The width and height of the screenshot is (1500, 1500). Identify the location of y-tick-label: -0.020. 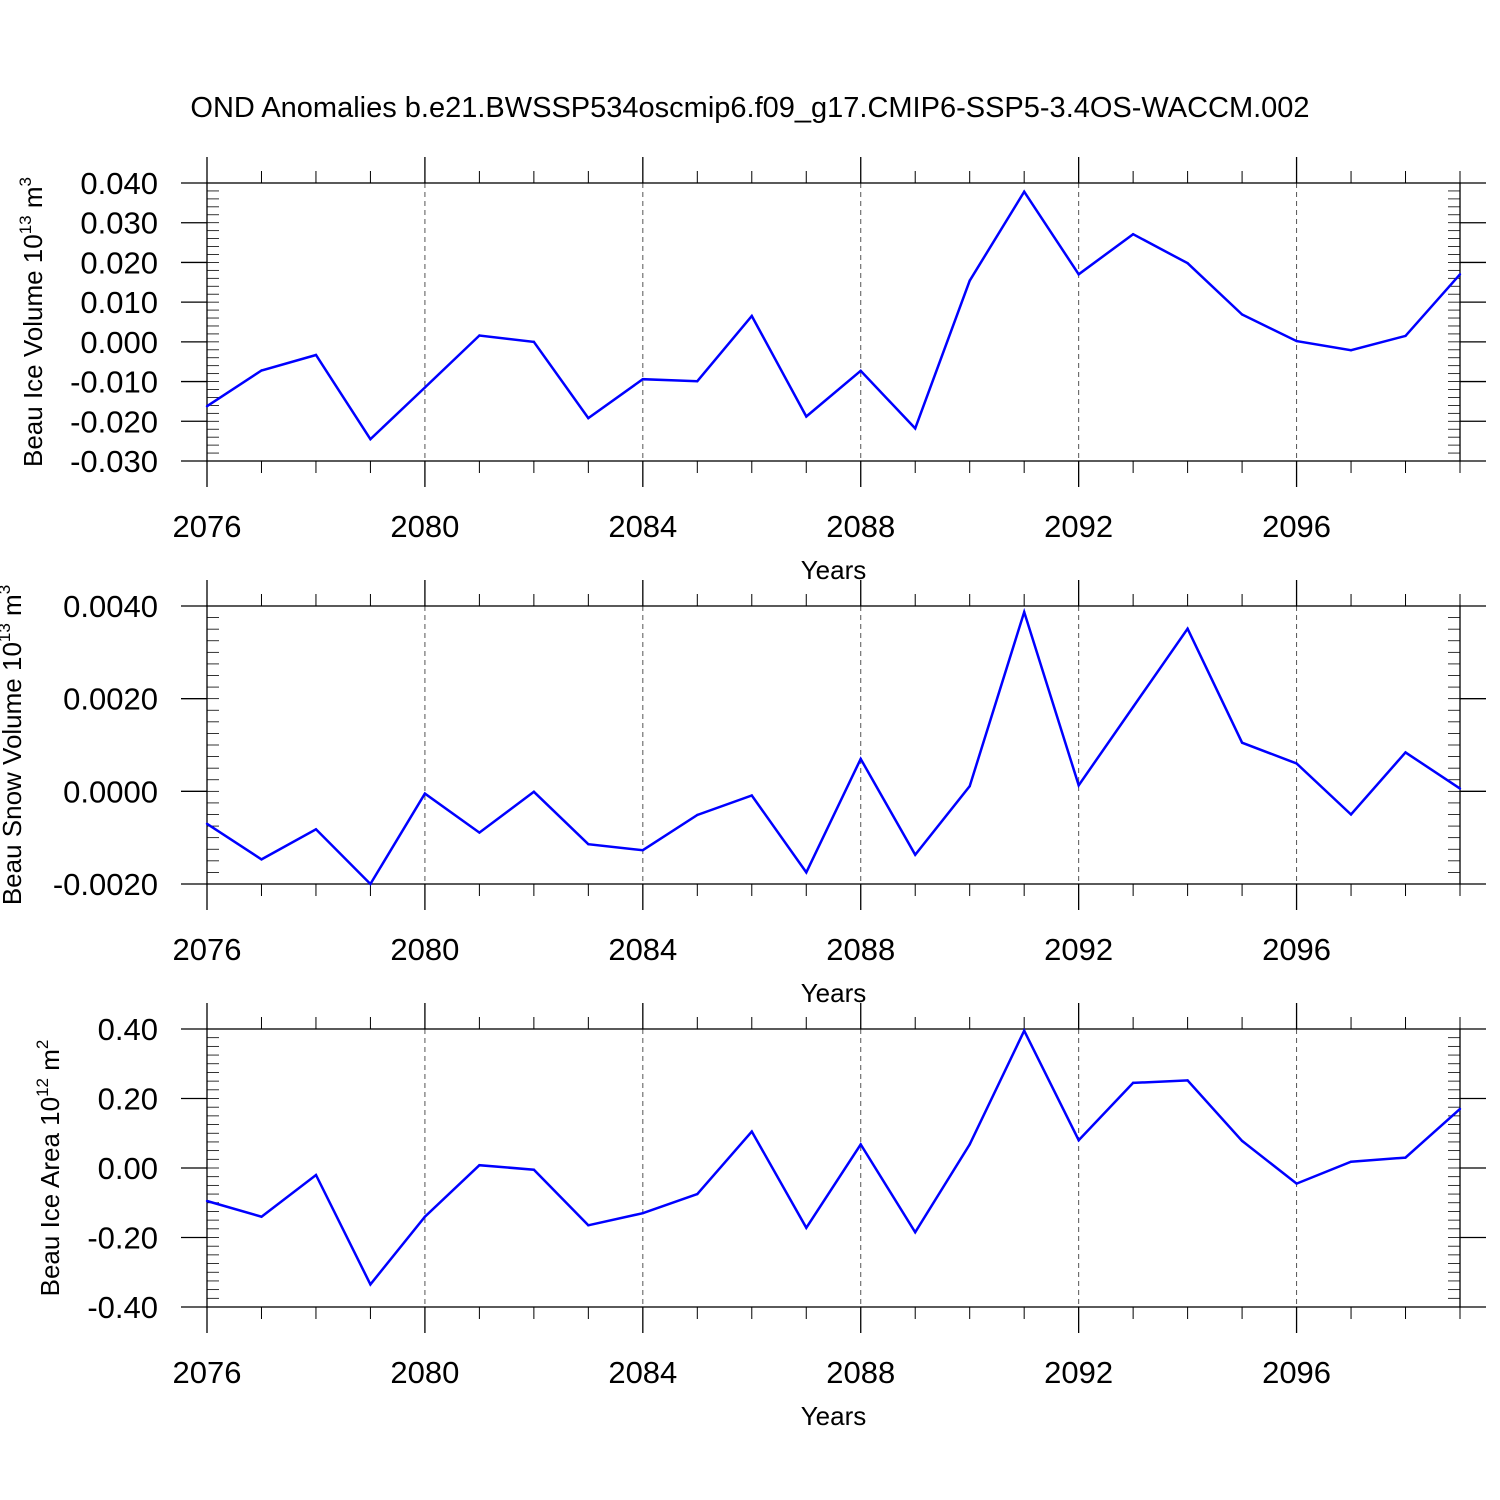
(114, 421).